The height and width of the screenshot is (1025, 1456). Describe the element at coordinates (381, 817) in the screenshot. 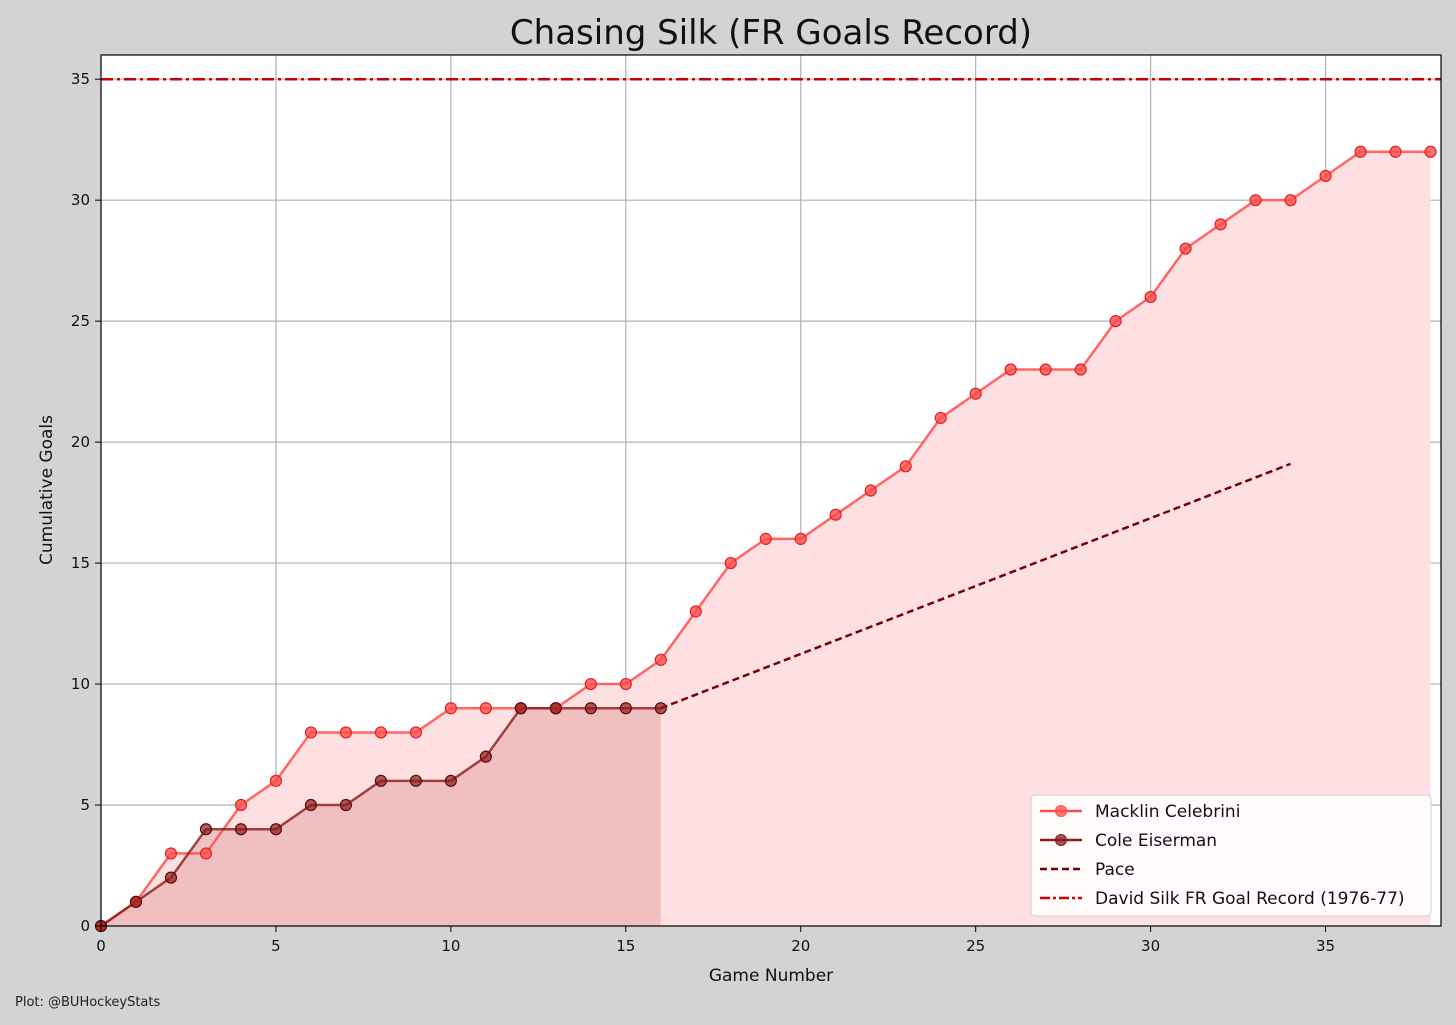

I see `eiserman-area` at that location.